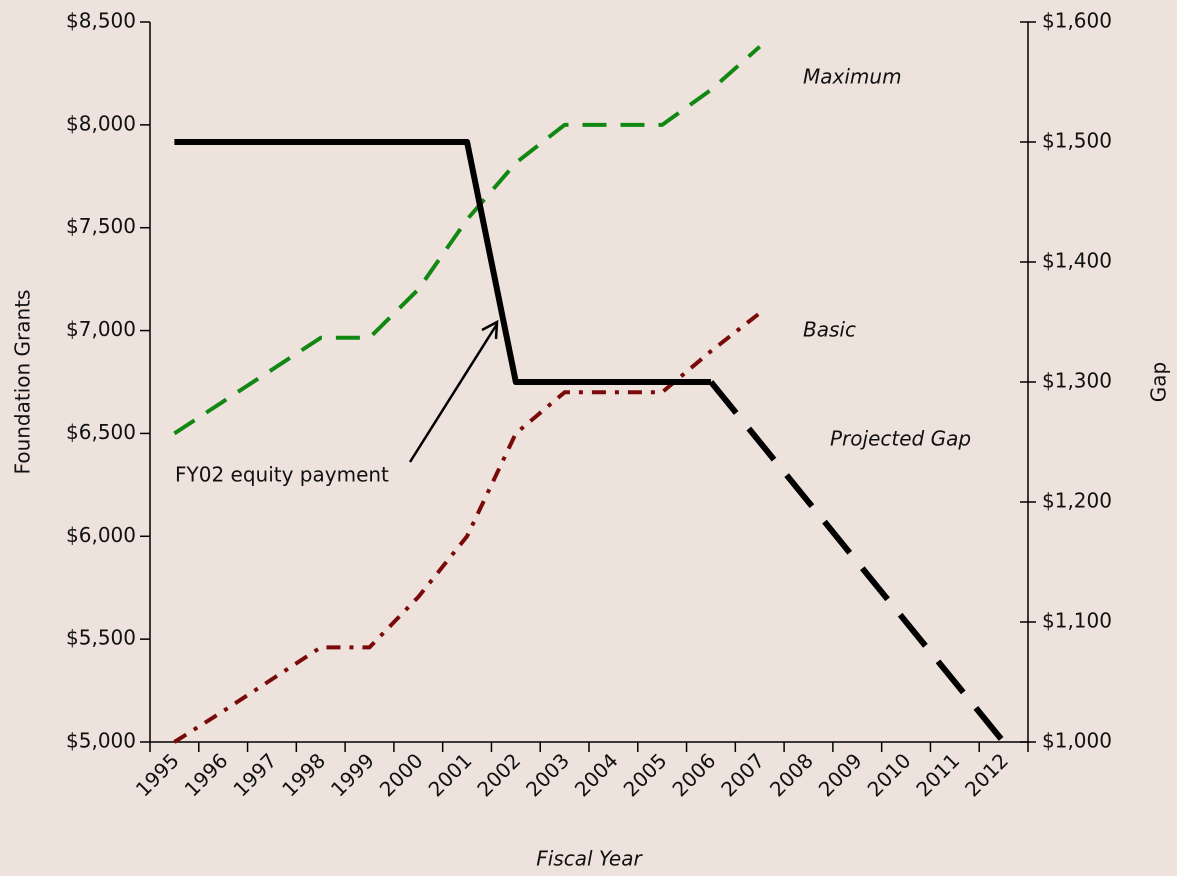 Image resolution: width=1177 pixels, height=876 pixels. Describe the element at coordinates (1159, 382) in the screenshot. I see `y2-axis-label: Gap` at that location.